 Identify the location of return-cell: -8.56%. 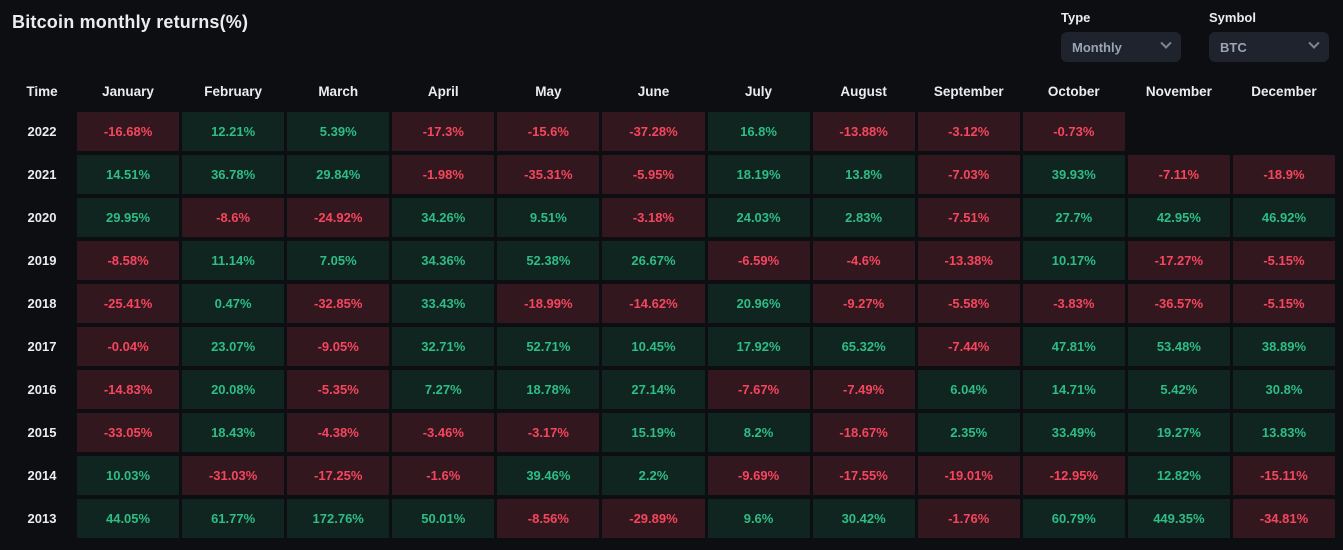
(548, 518).